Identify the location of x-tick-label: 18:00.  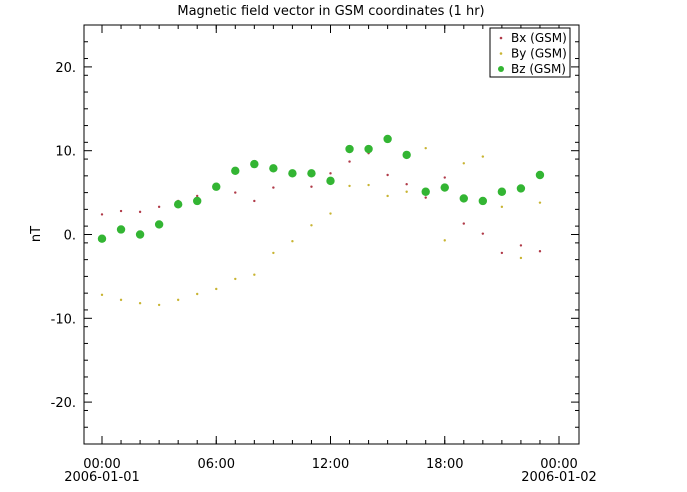
(444, 464).